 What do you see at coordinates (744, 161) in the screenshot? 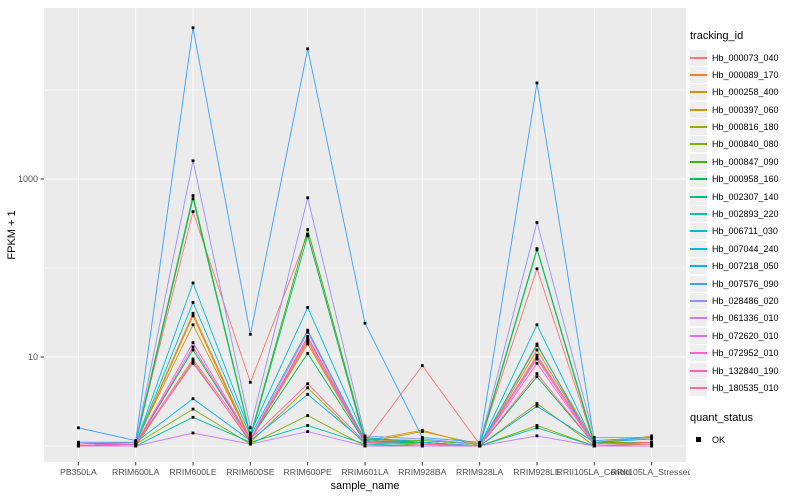
I see `legend-item-Hb_000847_090: Hb_000847_090` at bounding box center [744, 161].